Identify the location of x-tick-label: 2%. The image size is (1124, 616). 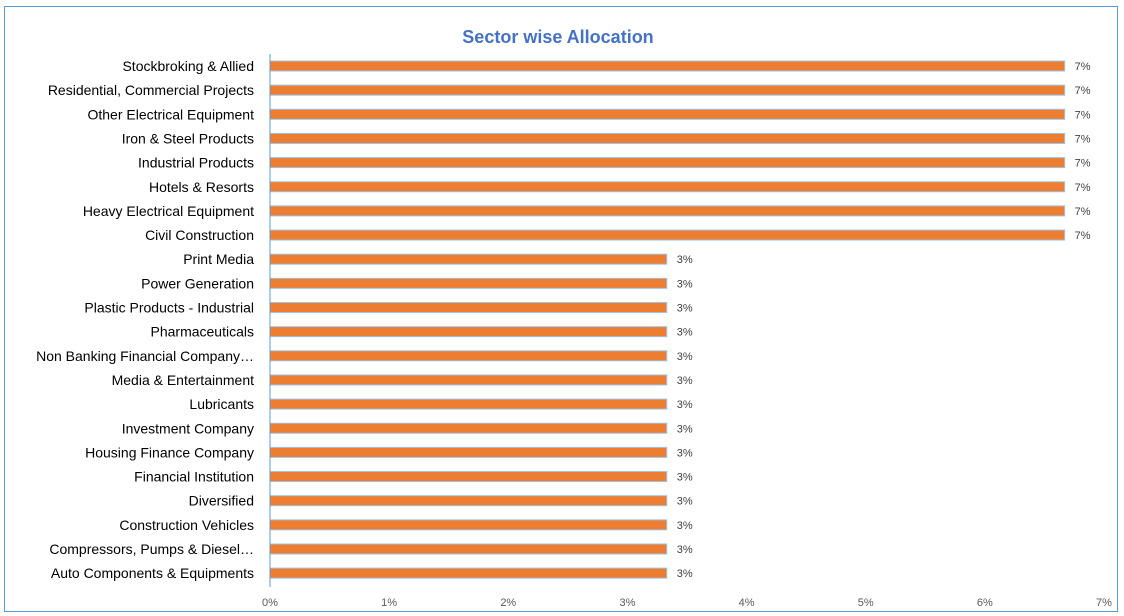
(508, 603).